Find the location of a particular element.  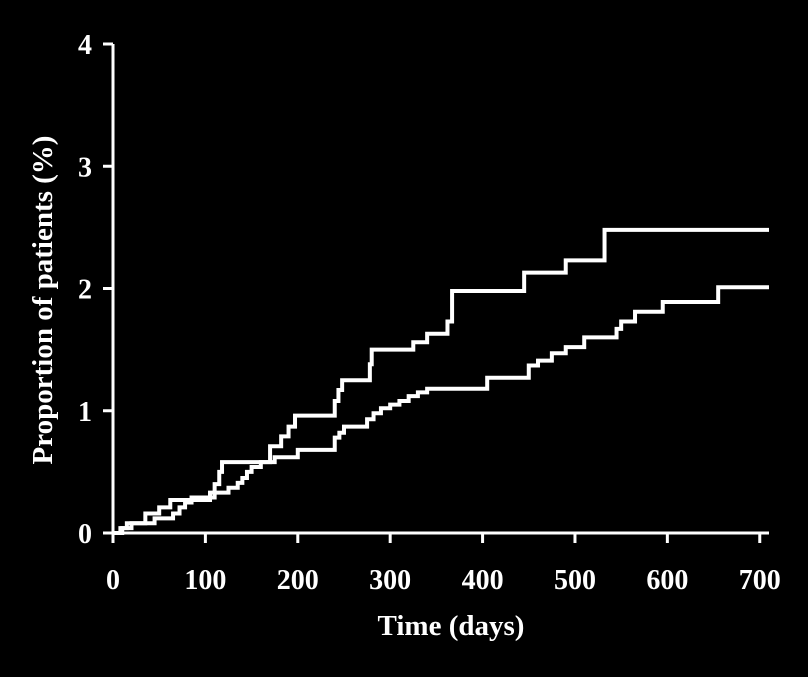

y-tick-label: 1 is located at coordinates (85, 412).